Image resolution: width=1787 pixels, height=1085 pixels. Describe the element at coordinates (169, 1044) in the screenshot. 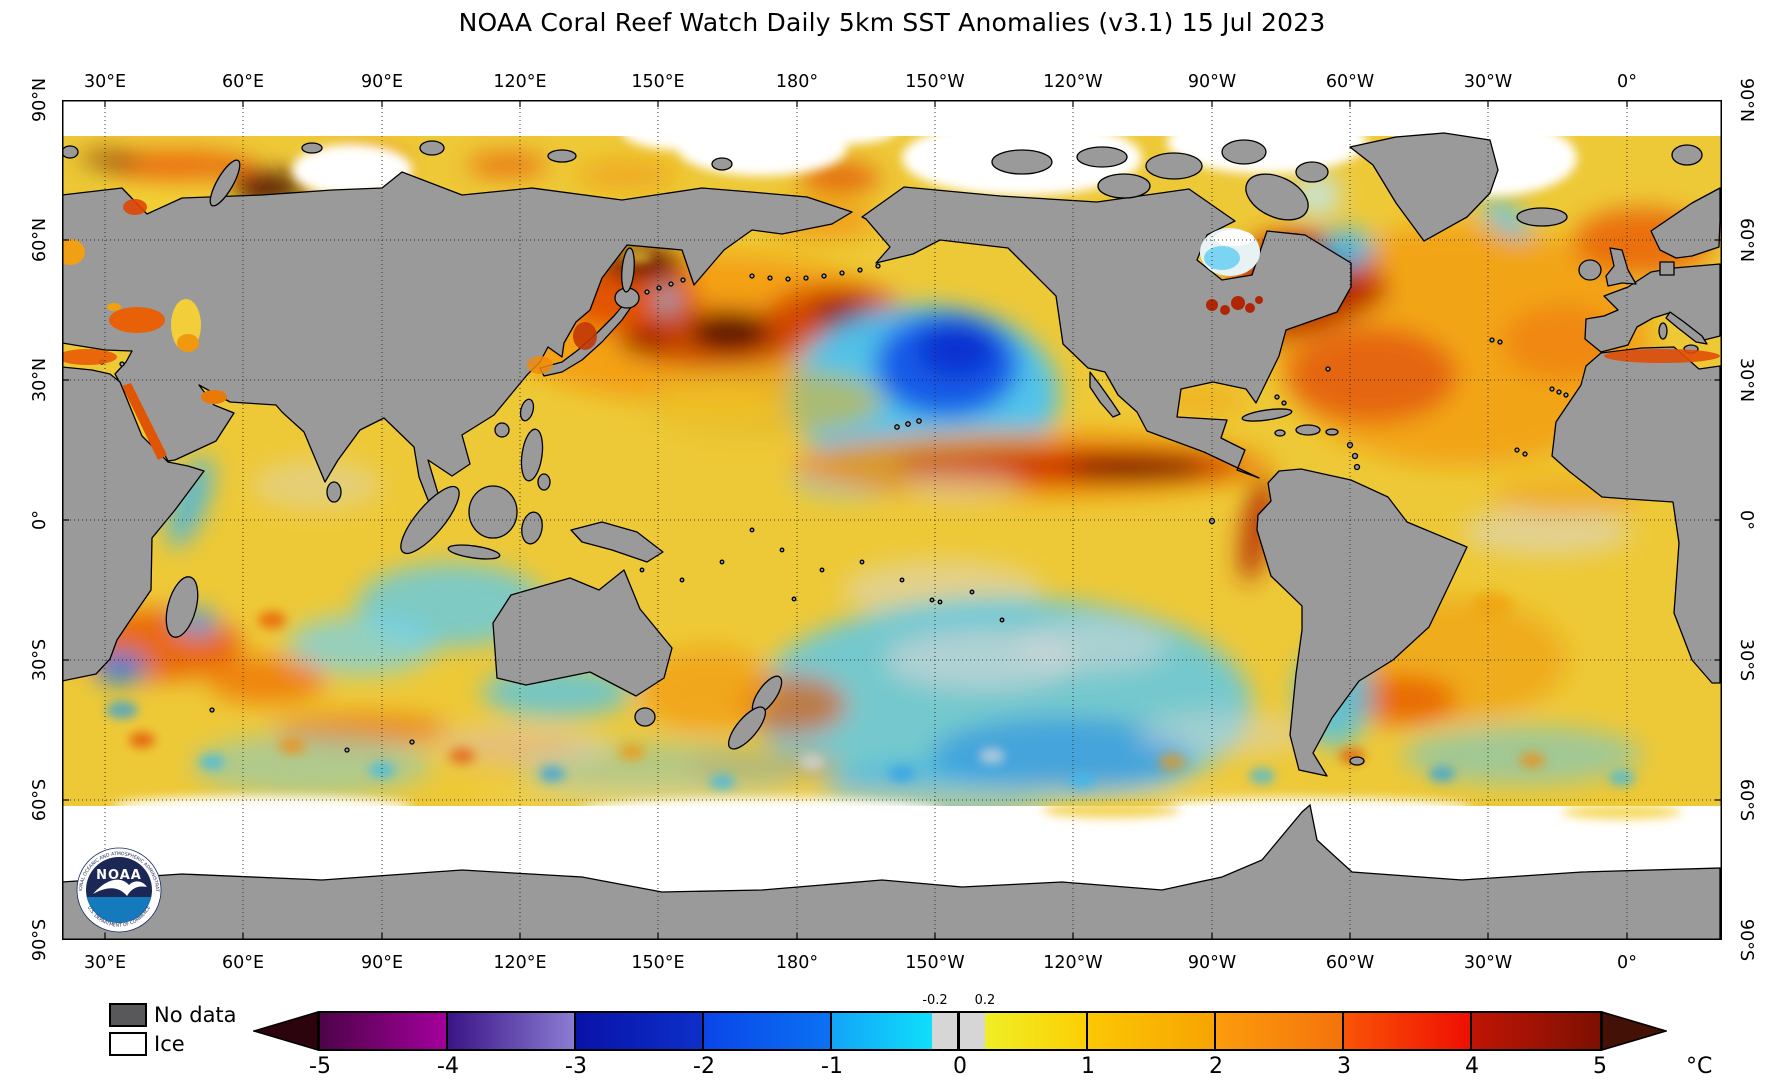

I see `ice-label: Ice` at that location.